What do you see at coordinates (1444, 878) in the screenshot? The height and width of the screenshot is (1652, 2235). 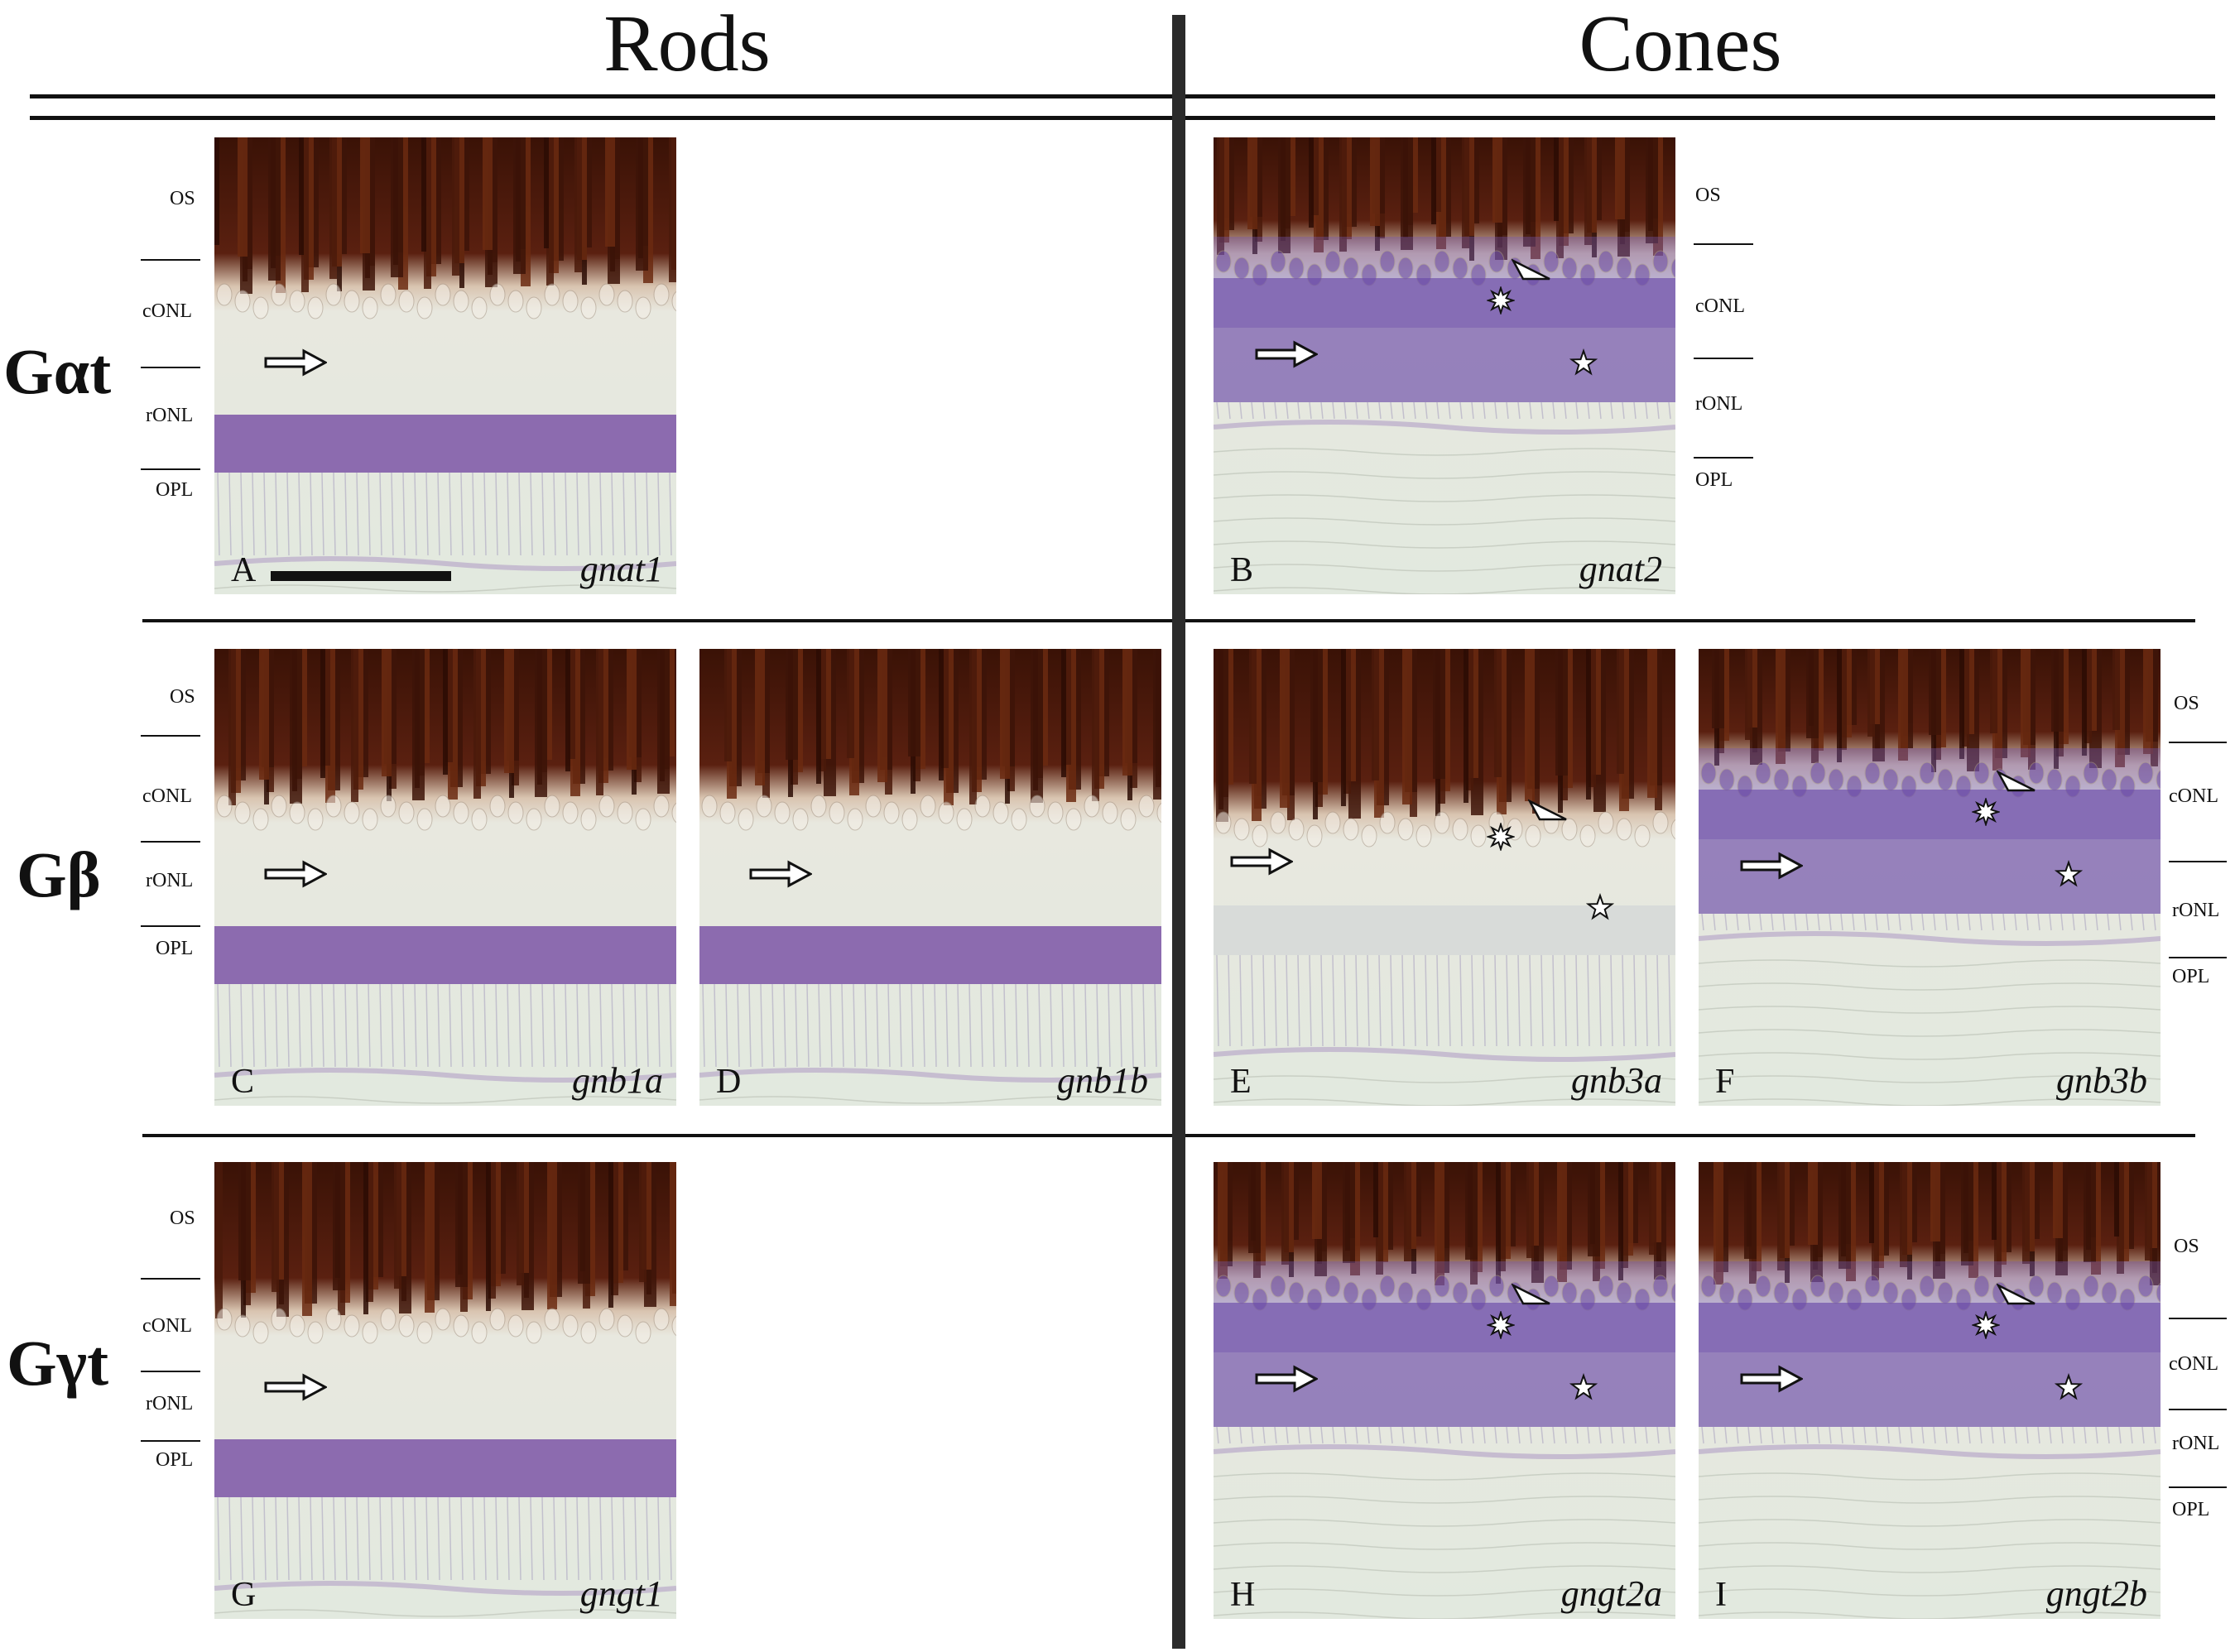 I see `panel-e: E gnb3a` at bounding box center [1444, 878].